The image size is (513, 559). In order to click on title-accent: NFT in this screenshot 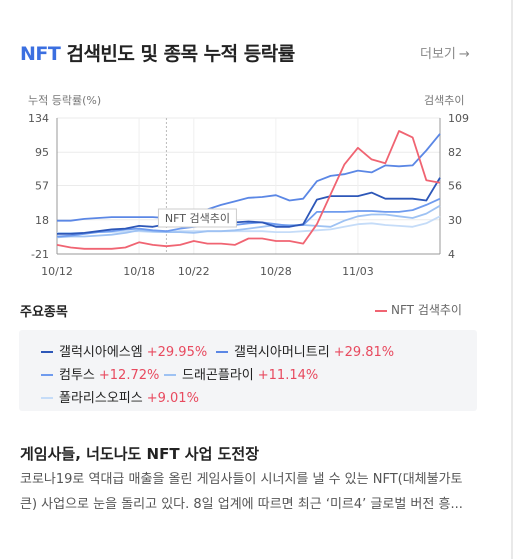, I will do `click(40, 54)`.